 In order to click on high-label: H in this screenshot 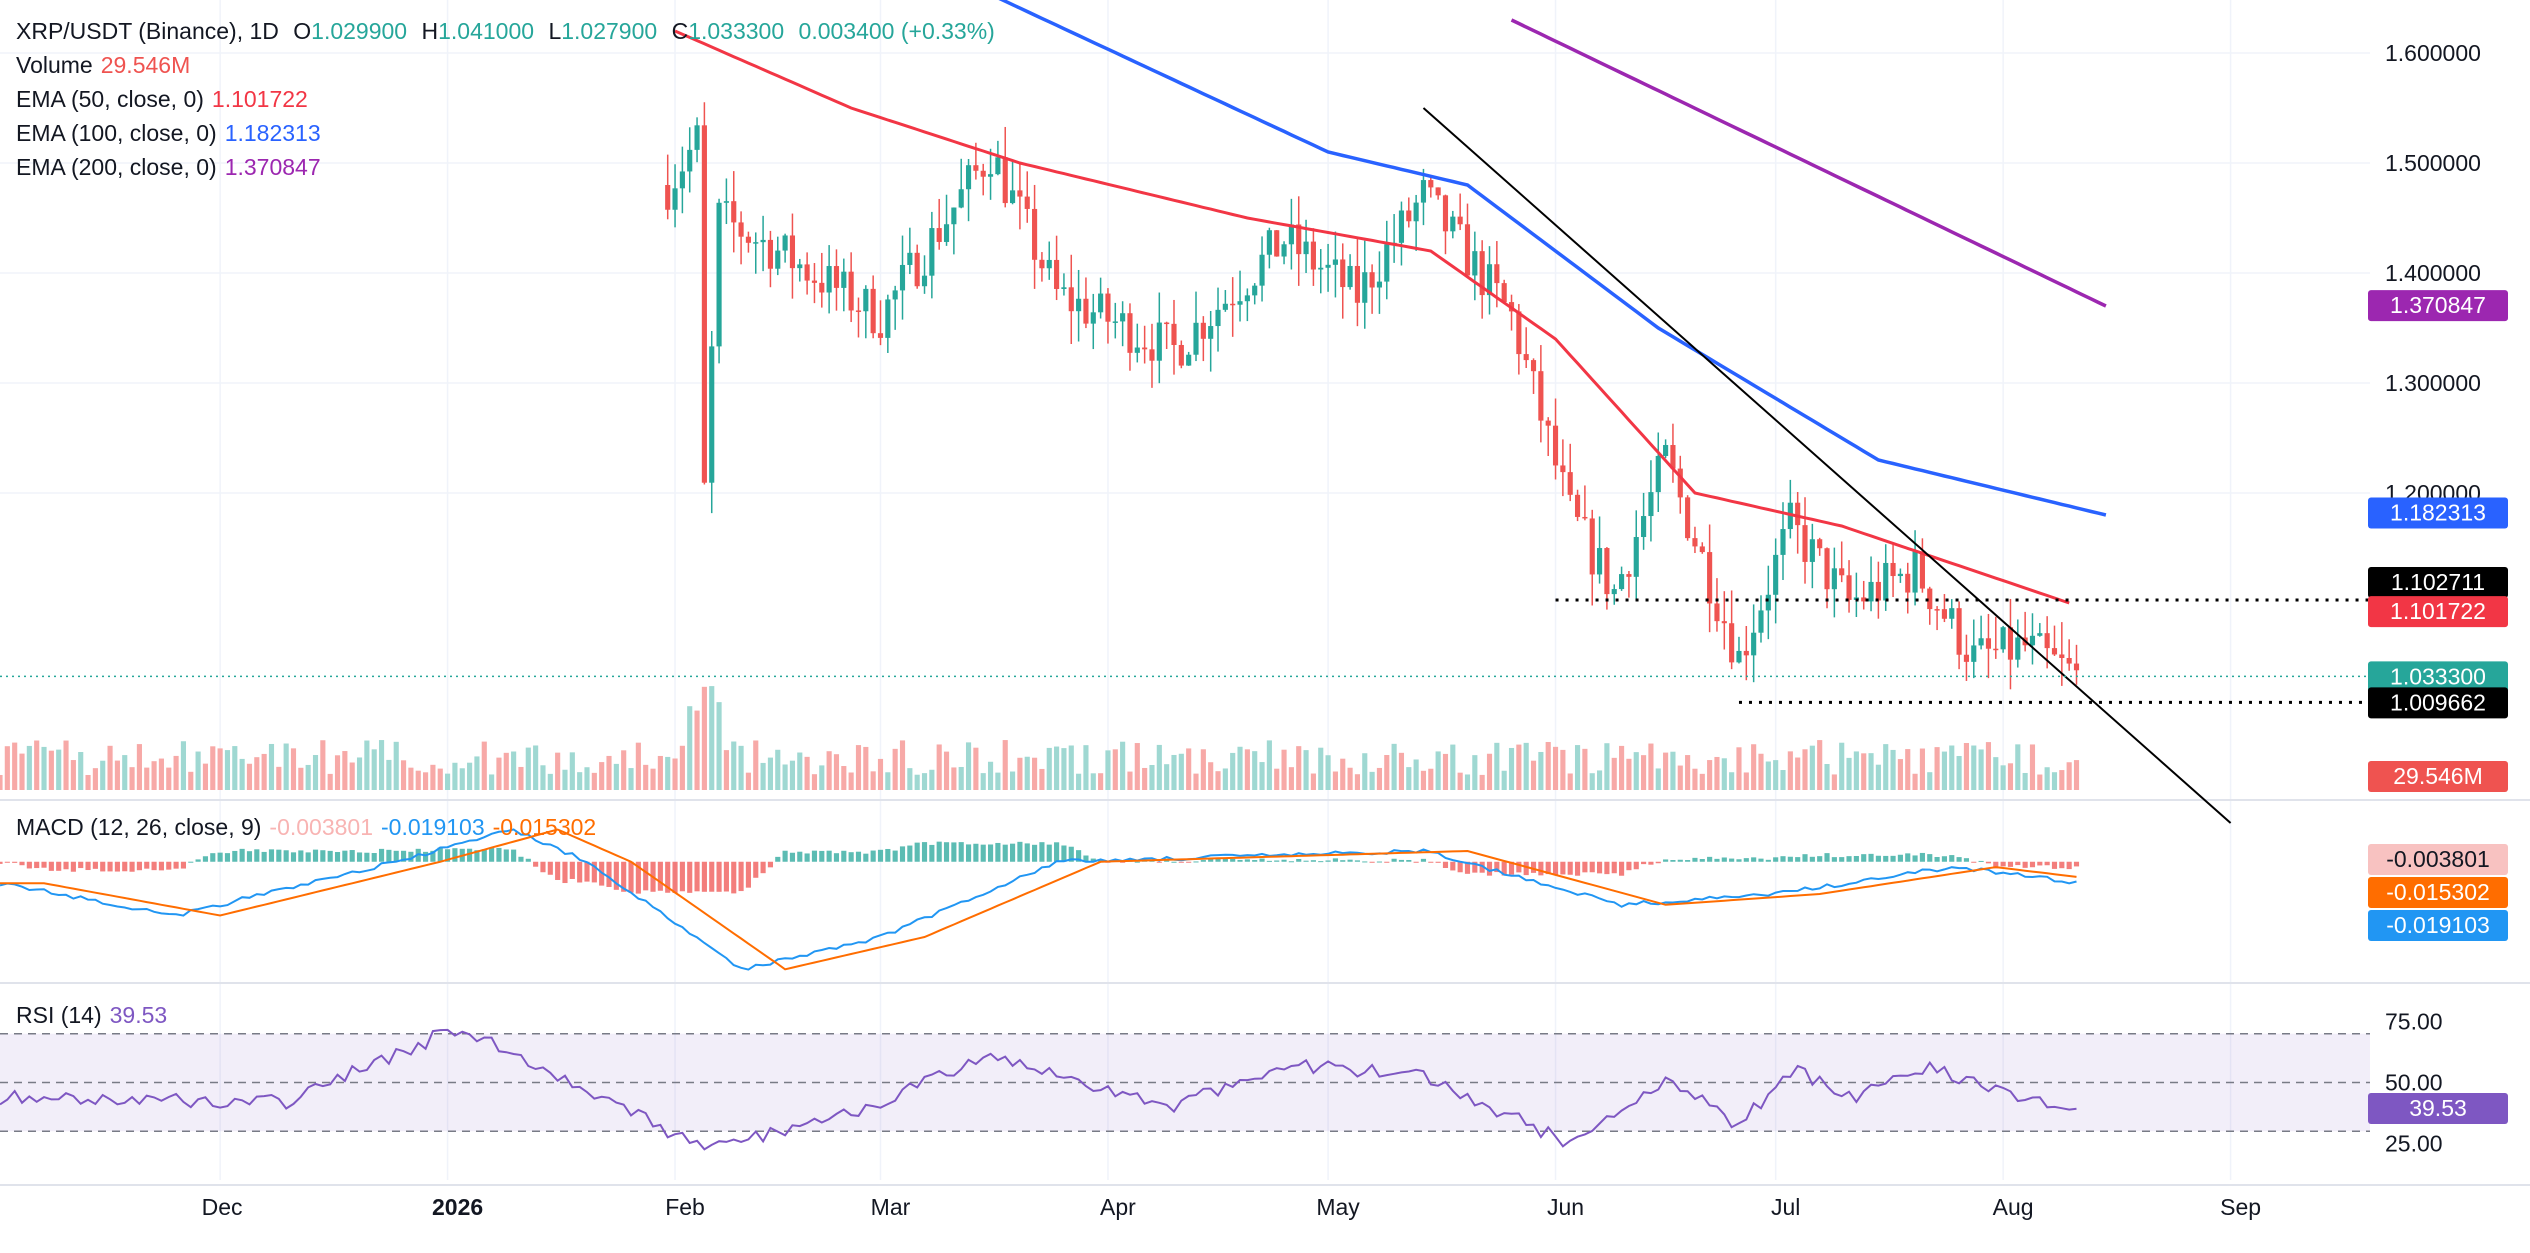, I will do `click(430, 31)`.